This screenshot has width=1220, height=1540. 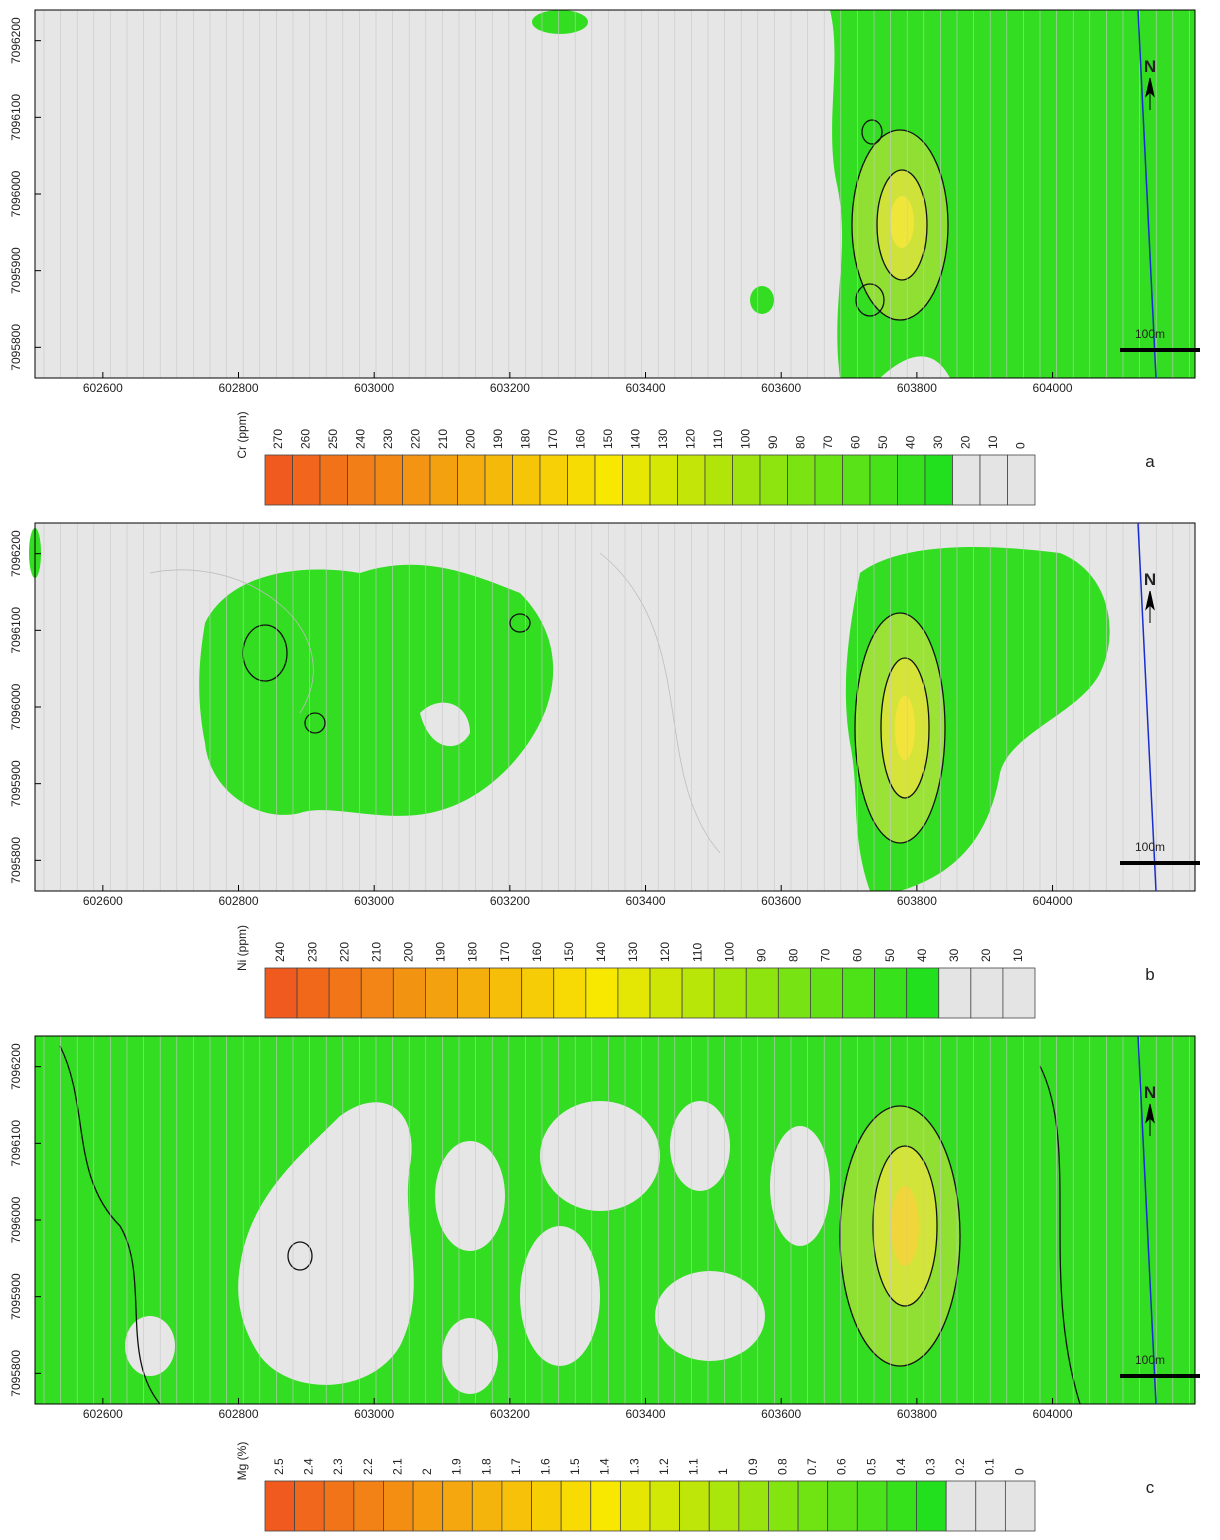 I want to click on legend-title: Ni (ppm), so click(x=242, y=948).